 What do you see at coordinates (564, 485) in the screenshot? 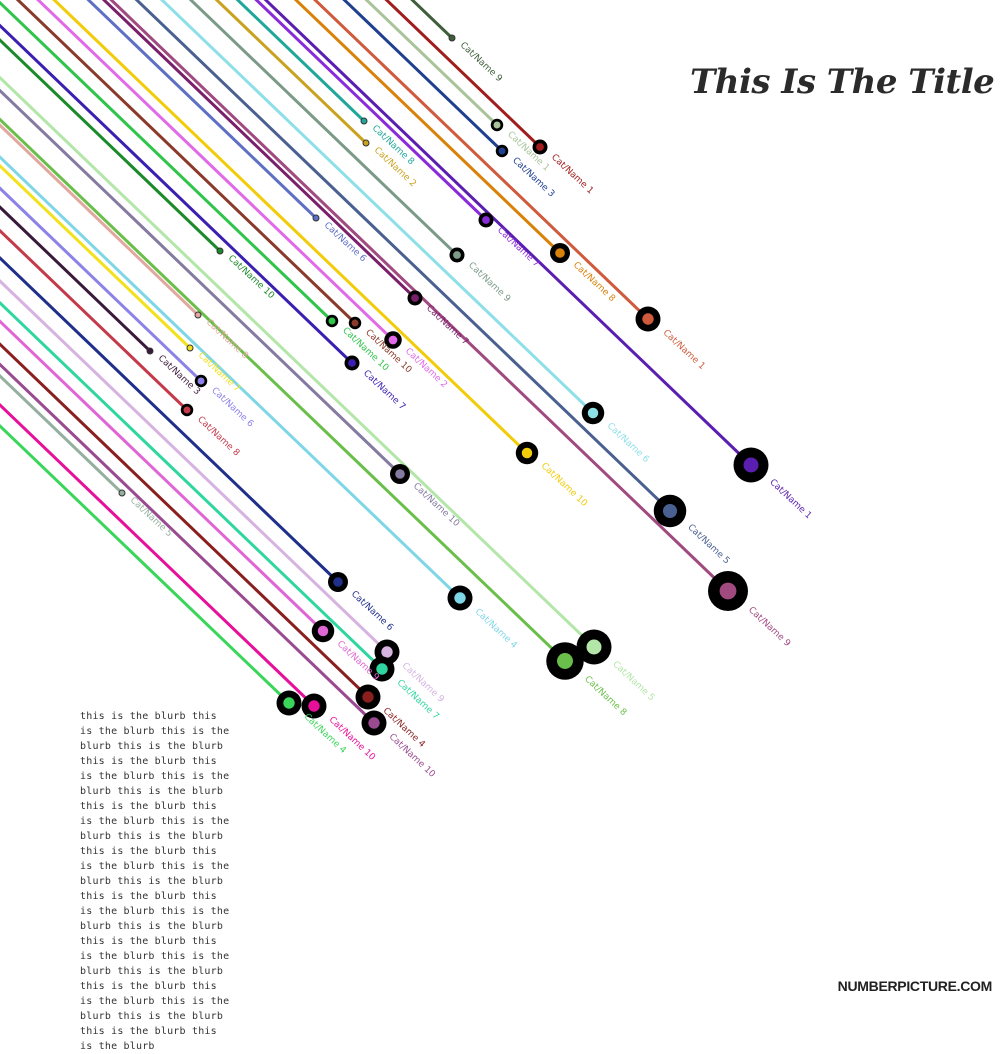
I see `data-label: Cat/Name 10` at bounding box center [564, 485].